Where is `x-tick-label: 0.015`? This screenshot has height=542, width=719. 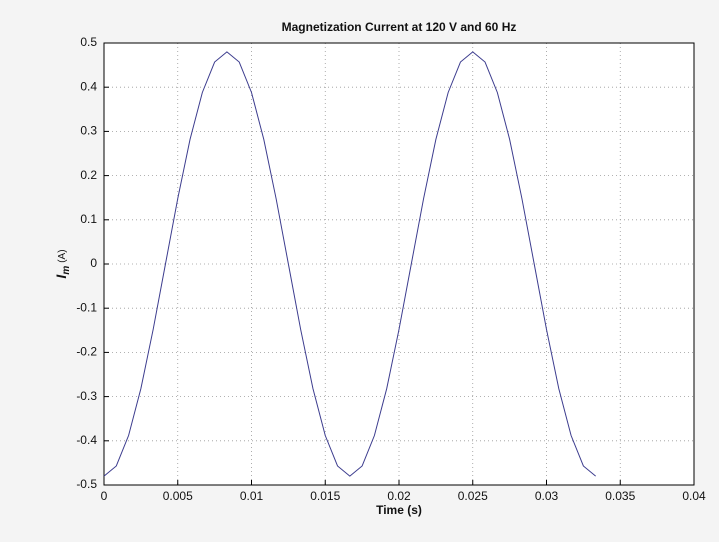
x-tick-label: 0.015 is located at coordinates (325, 496).